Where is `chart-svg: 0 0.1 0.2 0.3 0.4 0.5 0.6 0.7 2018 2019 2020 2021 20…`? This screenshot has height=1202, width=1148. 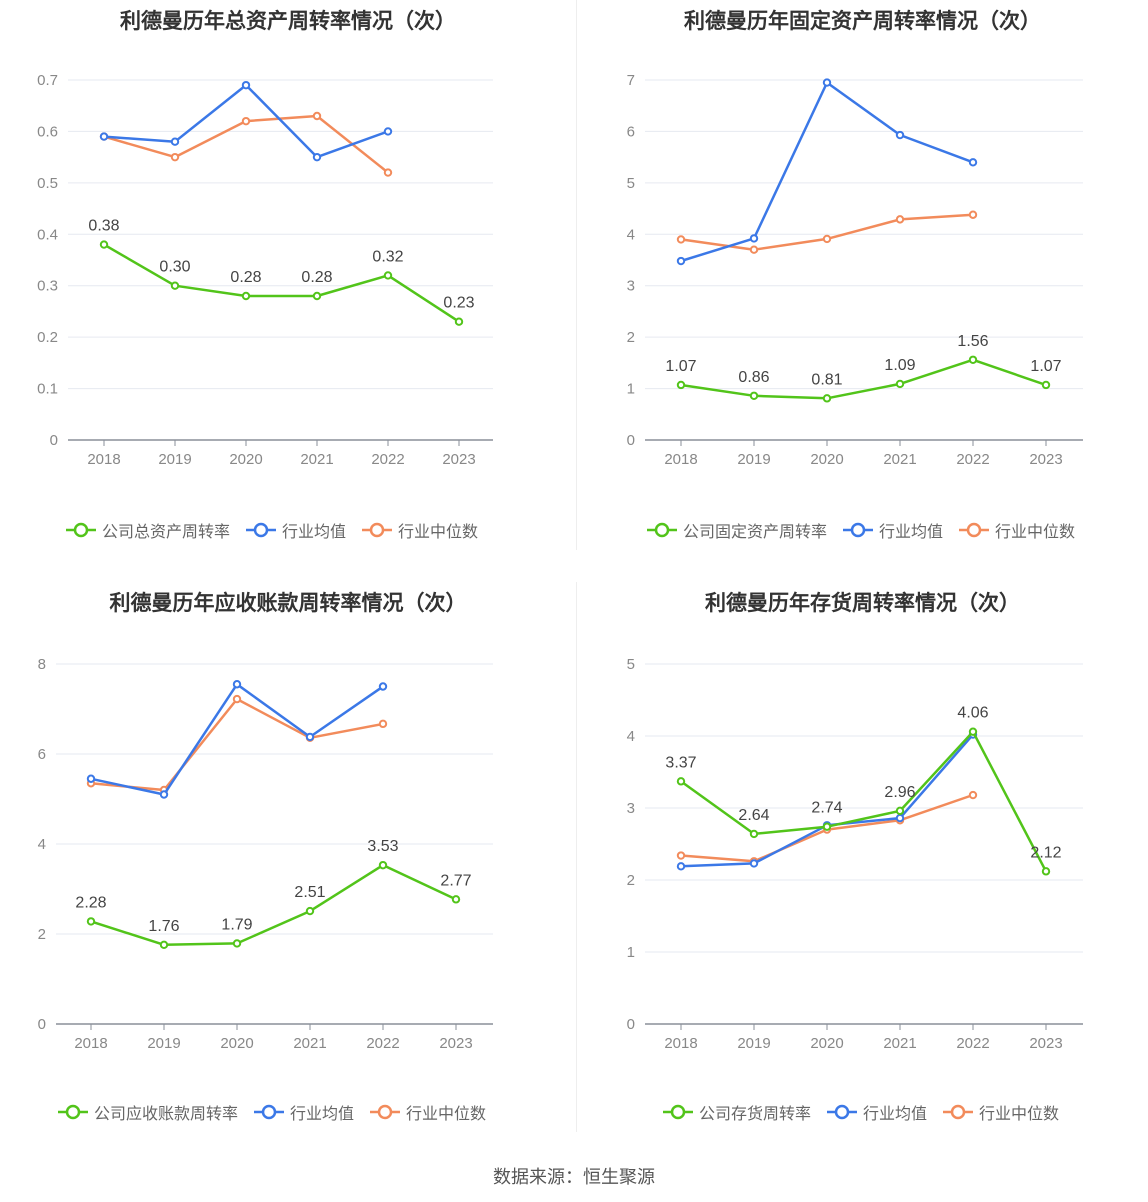 chart-svg: 0 0.1 0.2 0.3 0.4 0.5 0.6 0.7 2018 2019 2020 2021 20… is located at coordinates (265, 270).